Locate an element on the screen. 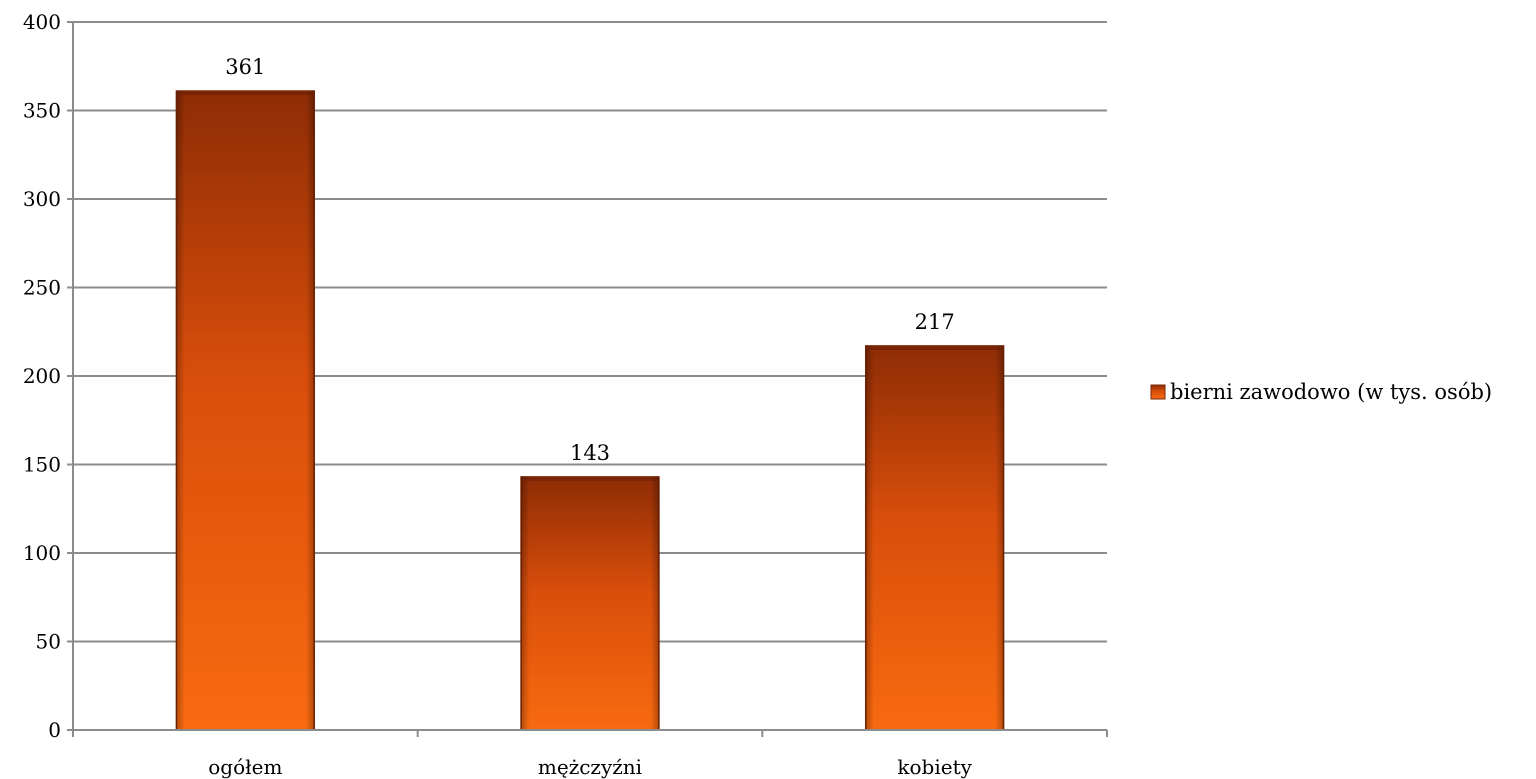 The image size is (1536, 779). x-category-label: kobiety is located at coordinates (934, 767).